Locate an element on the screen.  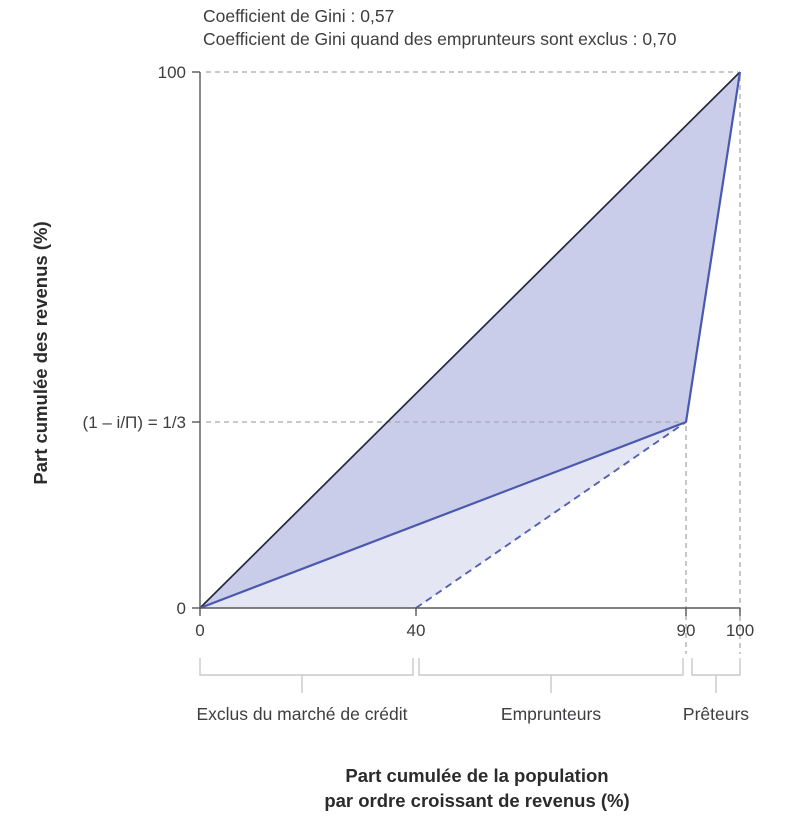
y-tick-label-one-third: (1 – i/Π) = 1/3 is located at coordinates (134, 422).